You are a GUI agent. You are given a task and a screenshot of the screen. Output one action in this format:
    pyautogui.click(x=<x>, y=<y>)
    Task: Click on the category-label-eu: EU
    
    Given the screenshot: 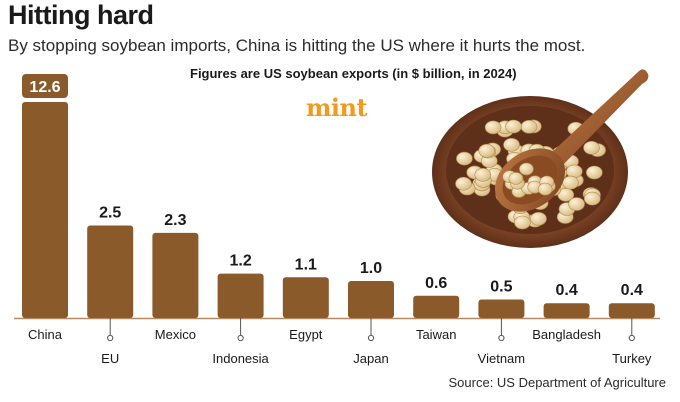 What is the action you would take?
    pyautogui.click(x=110, y=358)
    